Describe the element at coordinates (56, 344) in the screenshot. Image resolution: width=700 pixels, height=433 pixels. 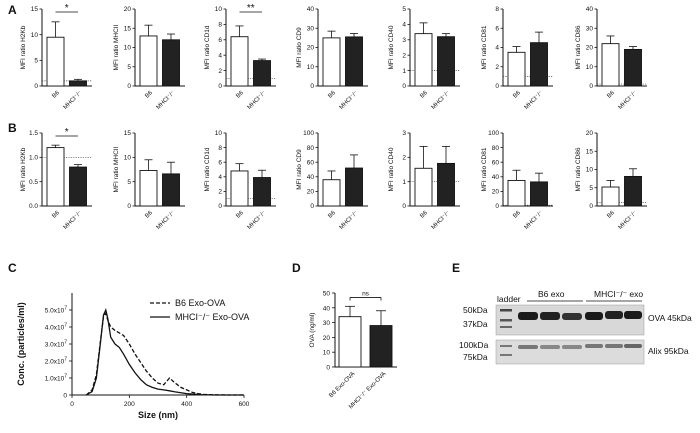
I see `y-tick-label: 3.0x10⁷` at that location.